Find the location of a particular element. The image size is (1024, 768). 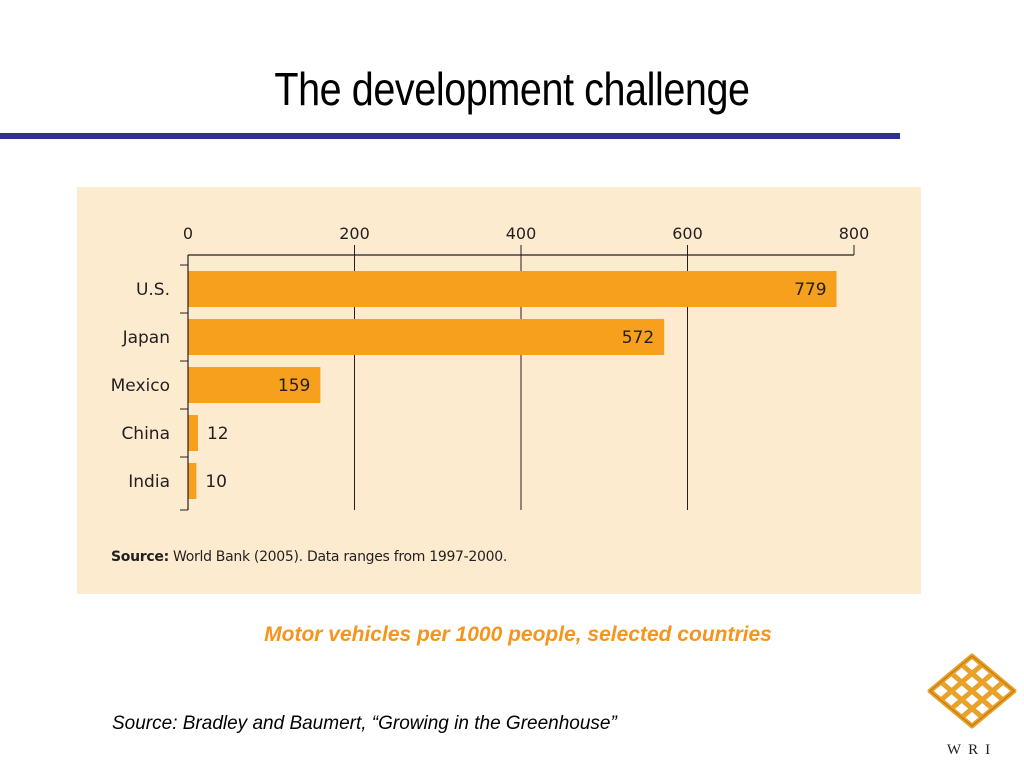

title-rule is located at coordinates (450, 136).